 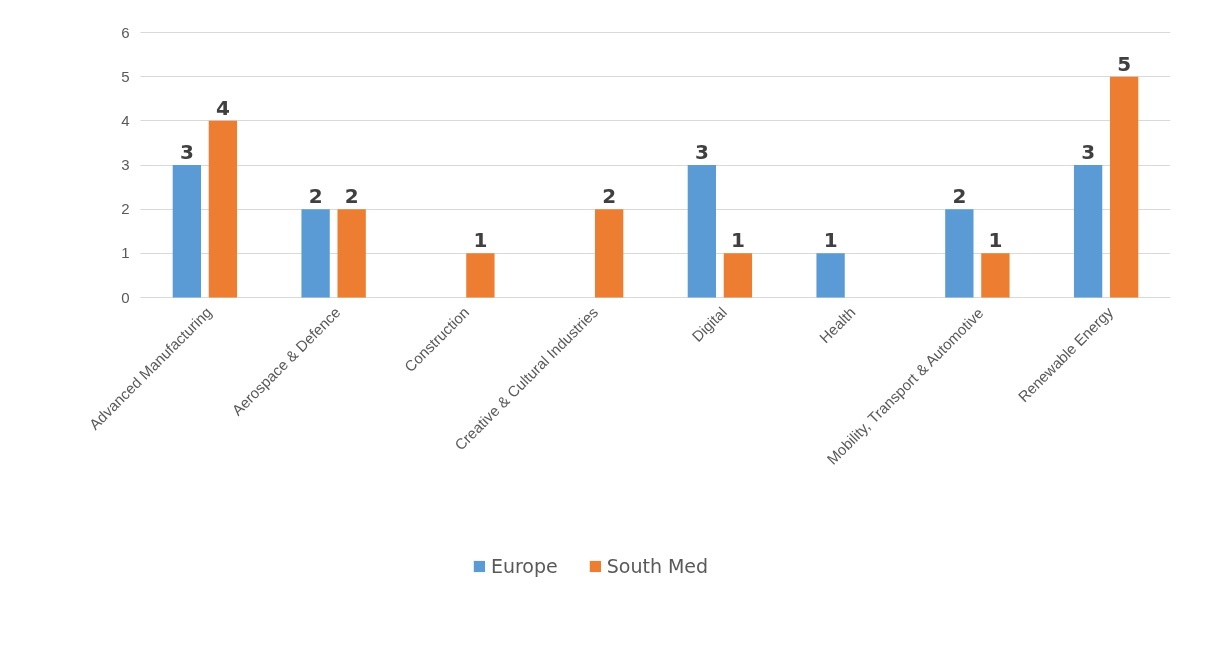 What do you see at coordinates (125, 76) in the screenshot?
I see `y-tick-label: 5` at bounding box center [125, 76].